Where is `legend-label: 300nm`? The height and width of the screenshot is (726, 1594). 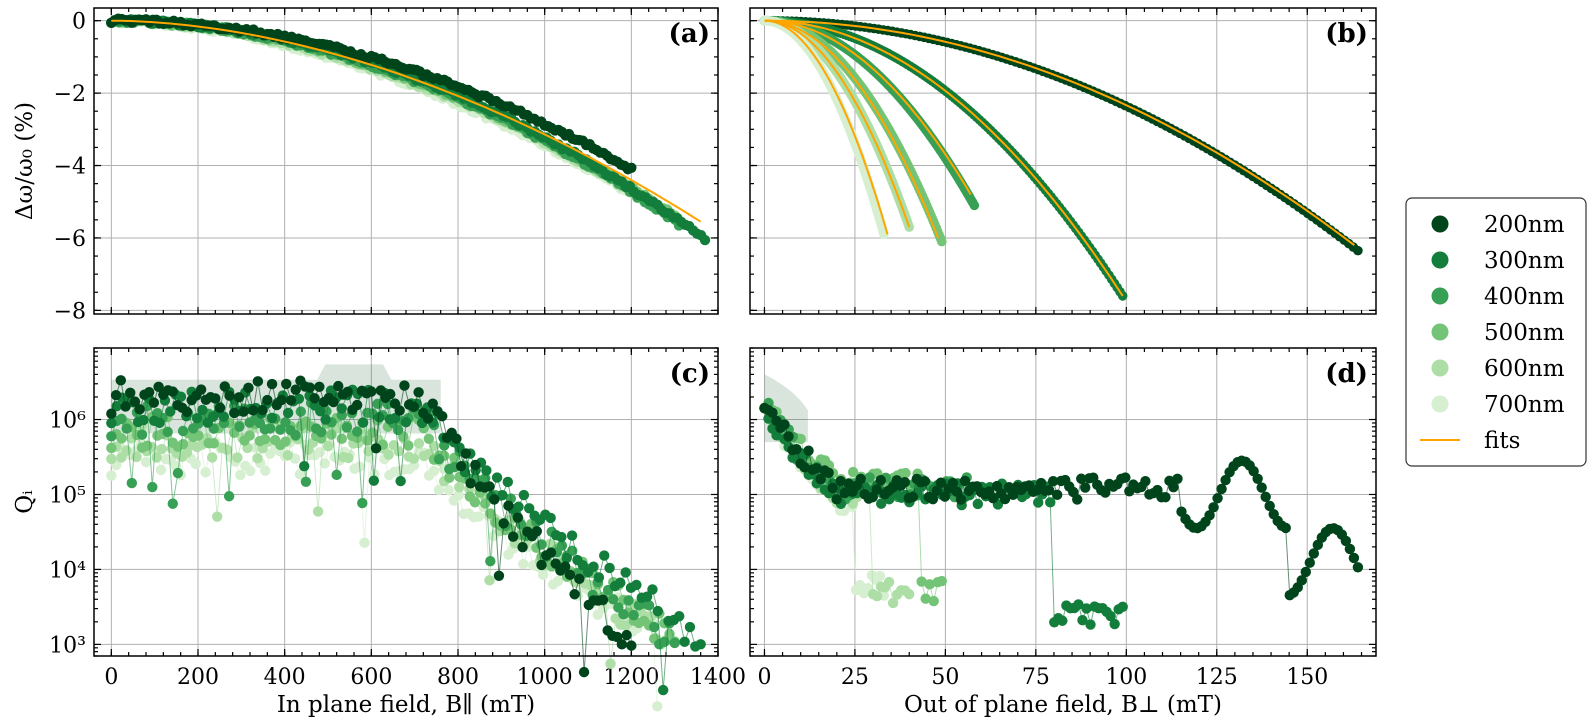 legend-label: 300nm is located at coordinates (1524, 261).